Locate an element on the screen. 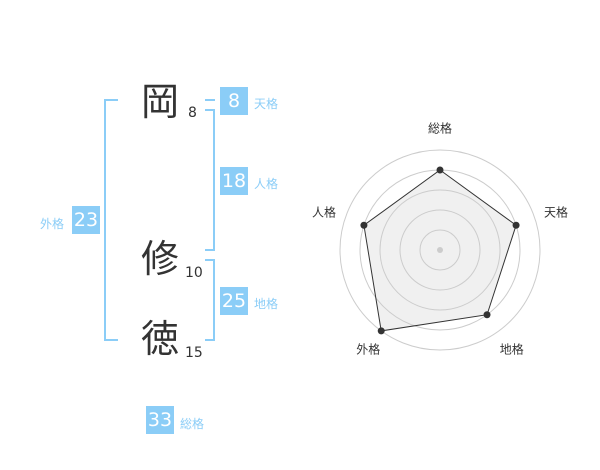 The height and width of the screenshot is (470, 600). gaikaku-value: 23 is located at coordinates (86, 220).